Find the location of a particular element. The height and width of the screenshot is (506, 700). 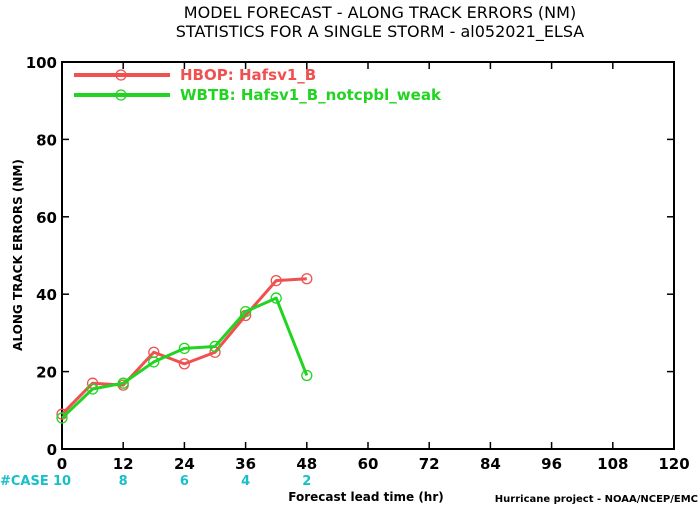

y-tick-label: 0 is located at coordinates (52, 450).